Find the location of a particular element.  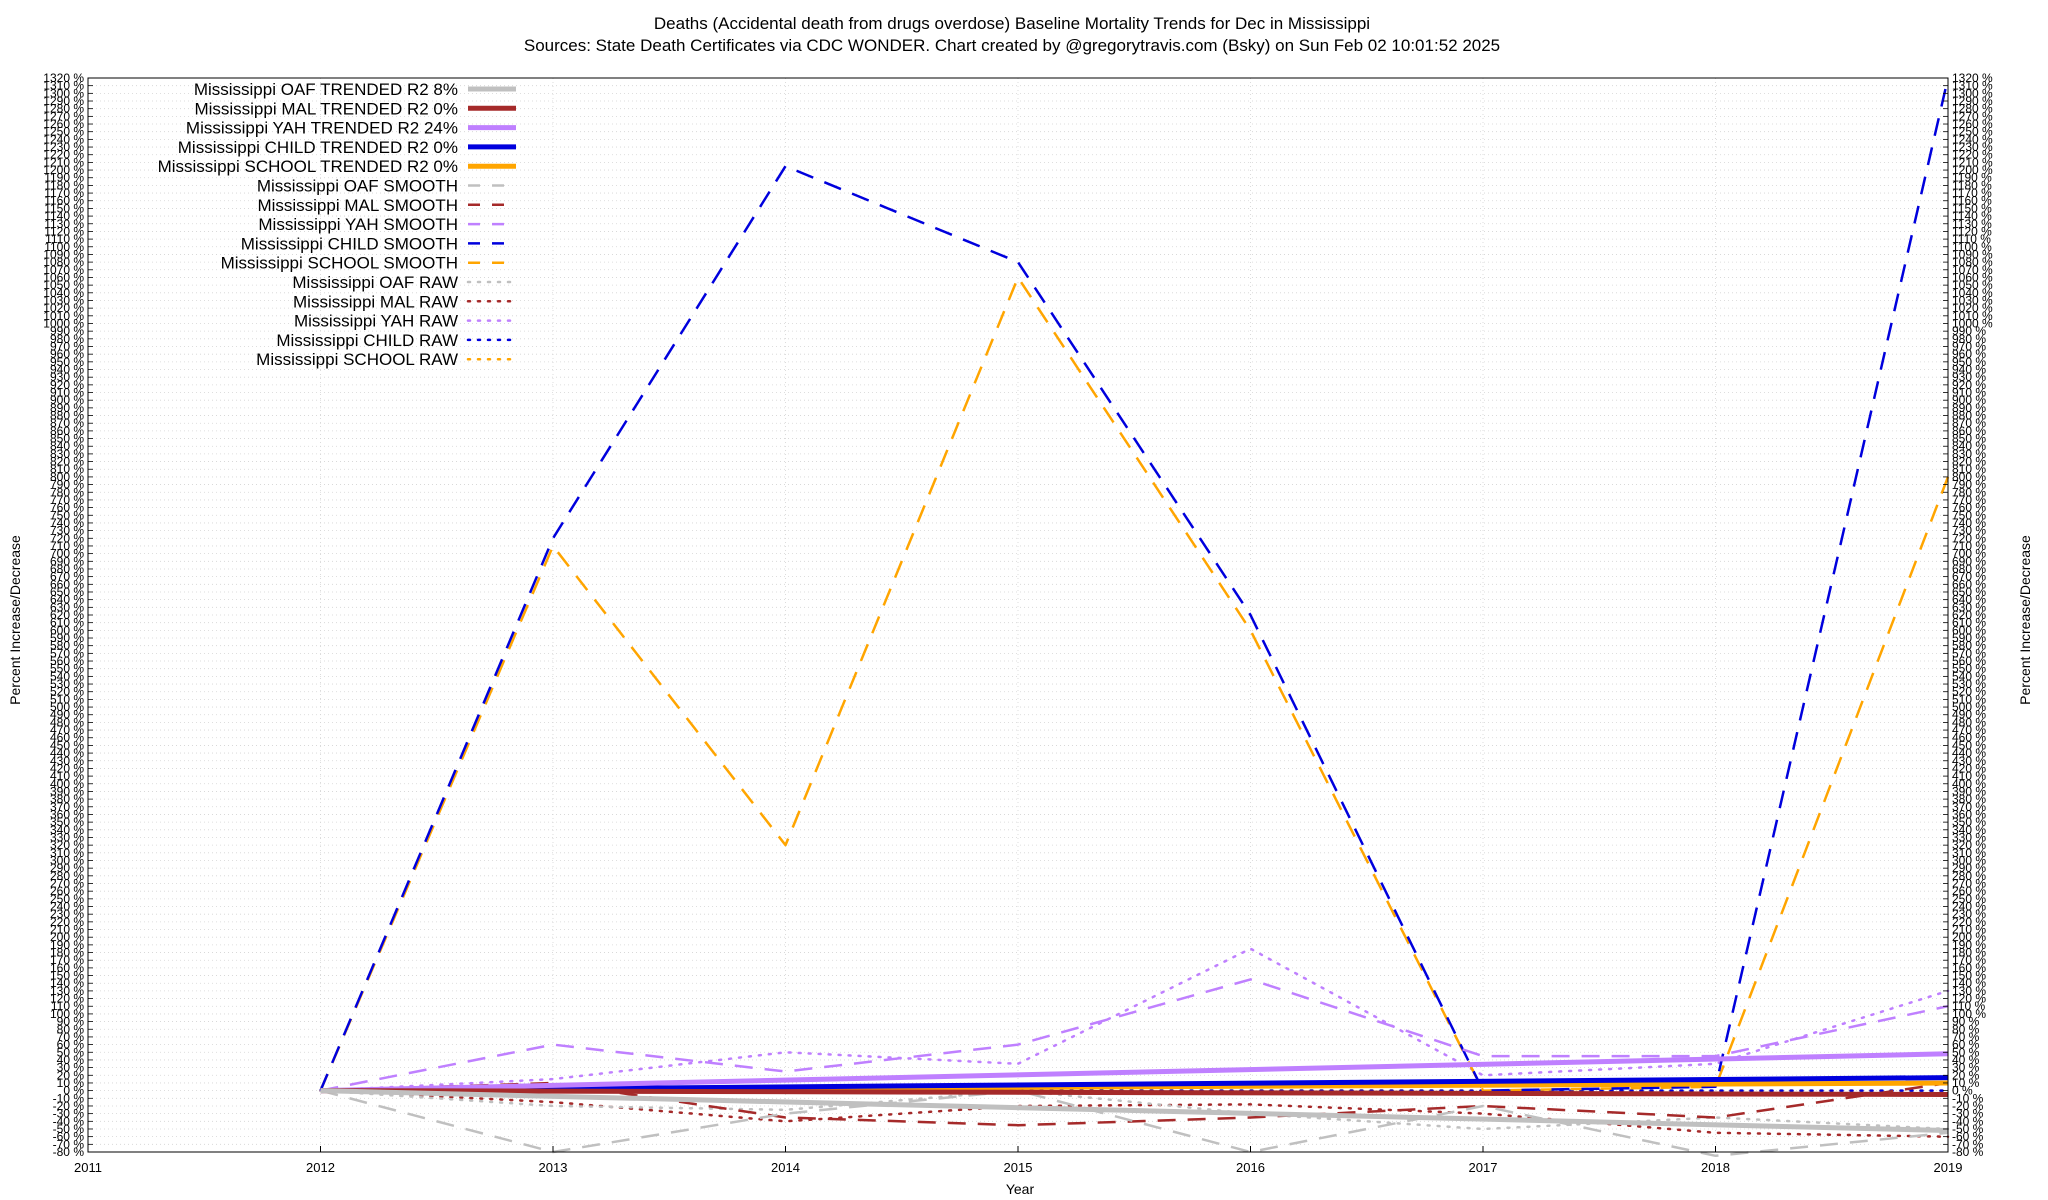

y-tick-label-right: 750 % is located at coordinates (1969, 515).